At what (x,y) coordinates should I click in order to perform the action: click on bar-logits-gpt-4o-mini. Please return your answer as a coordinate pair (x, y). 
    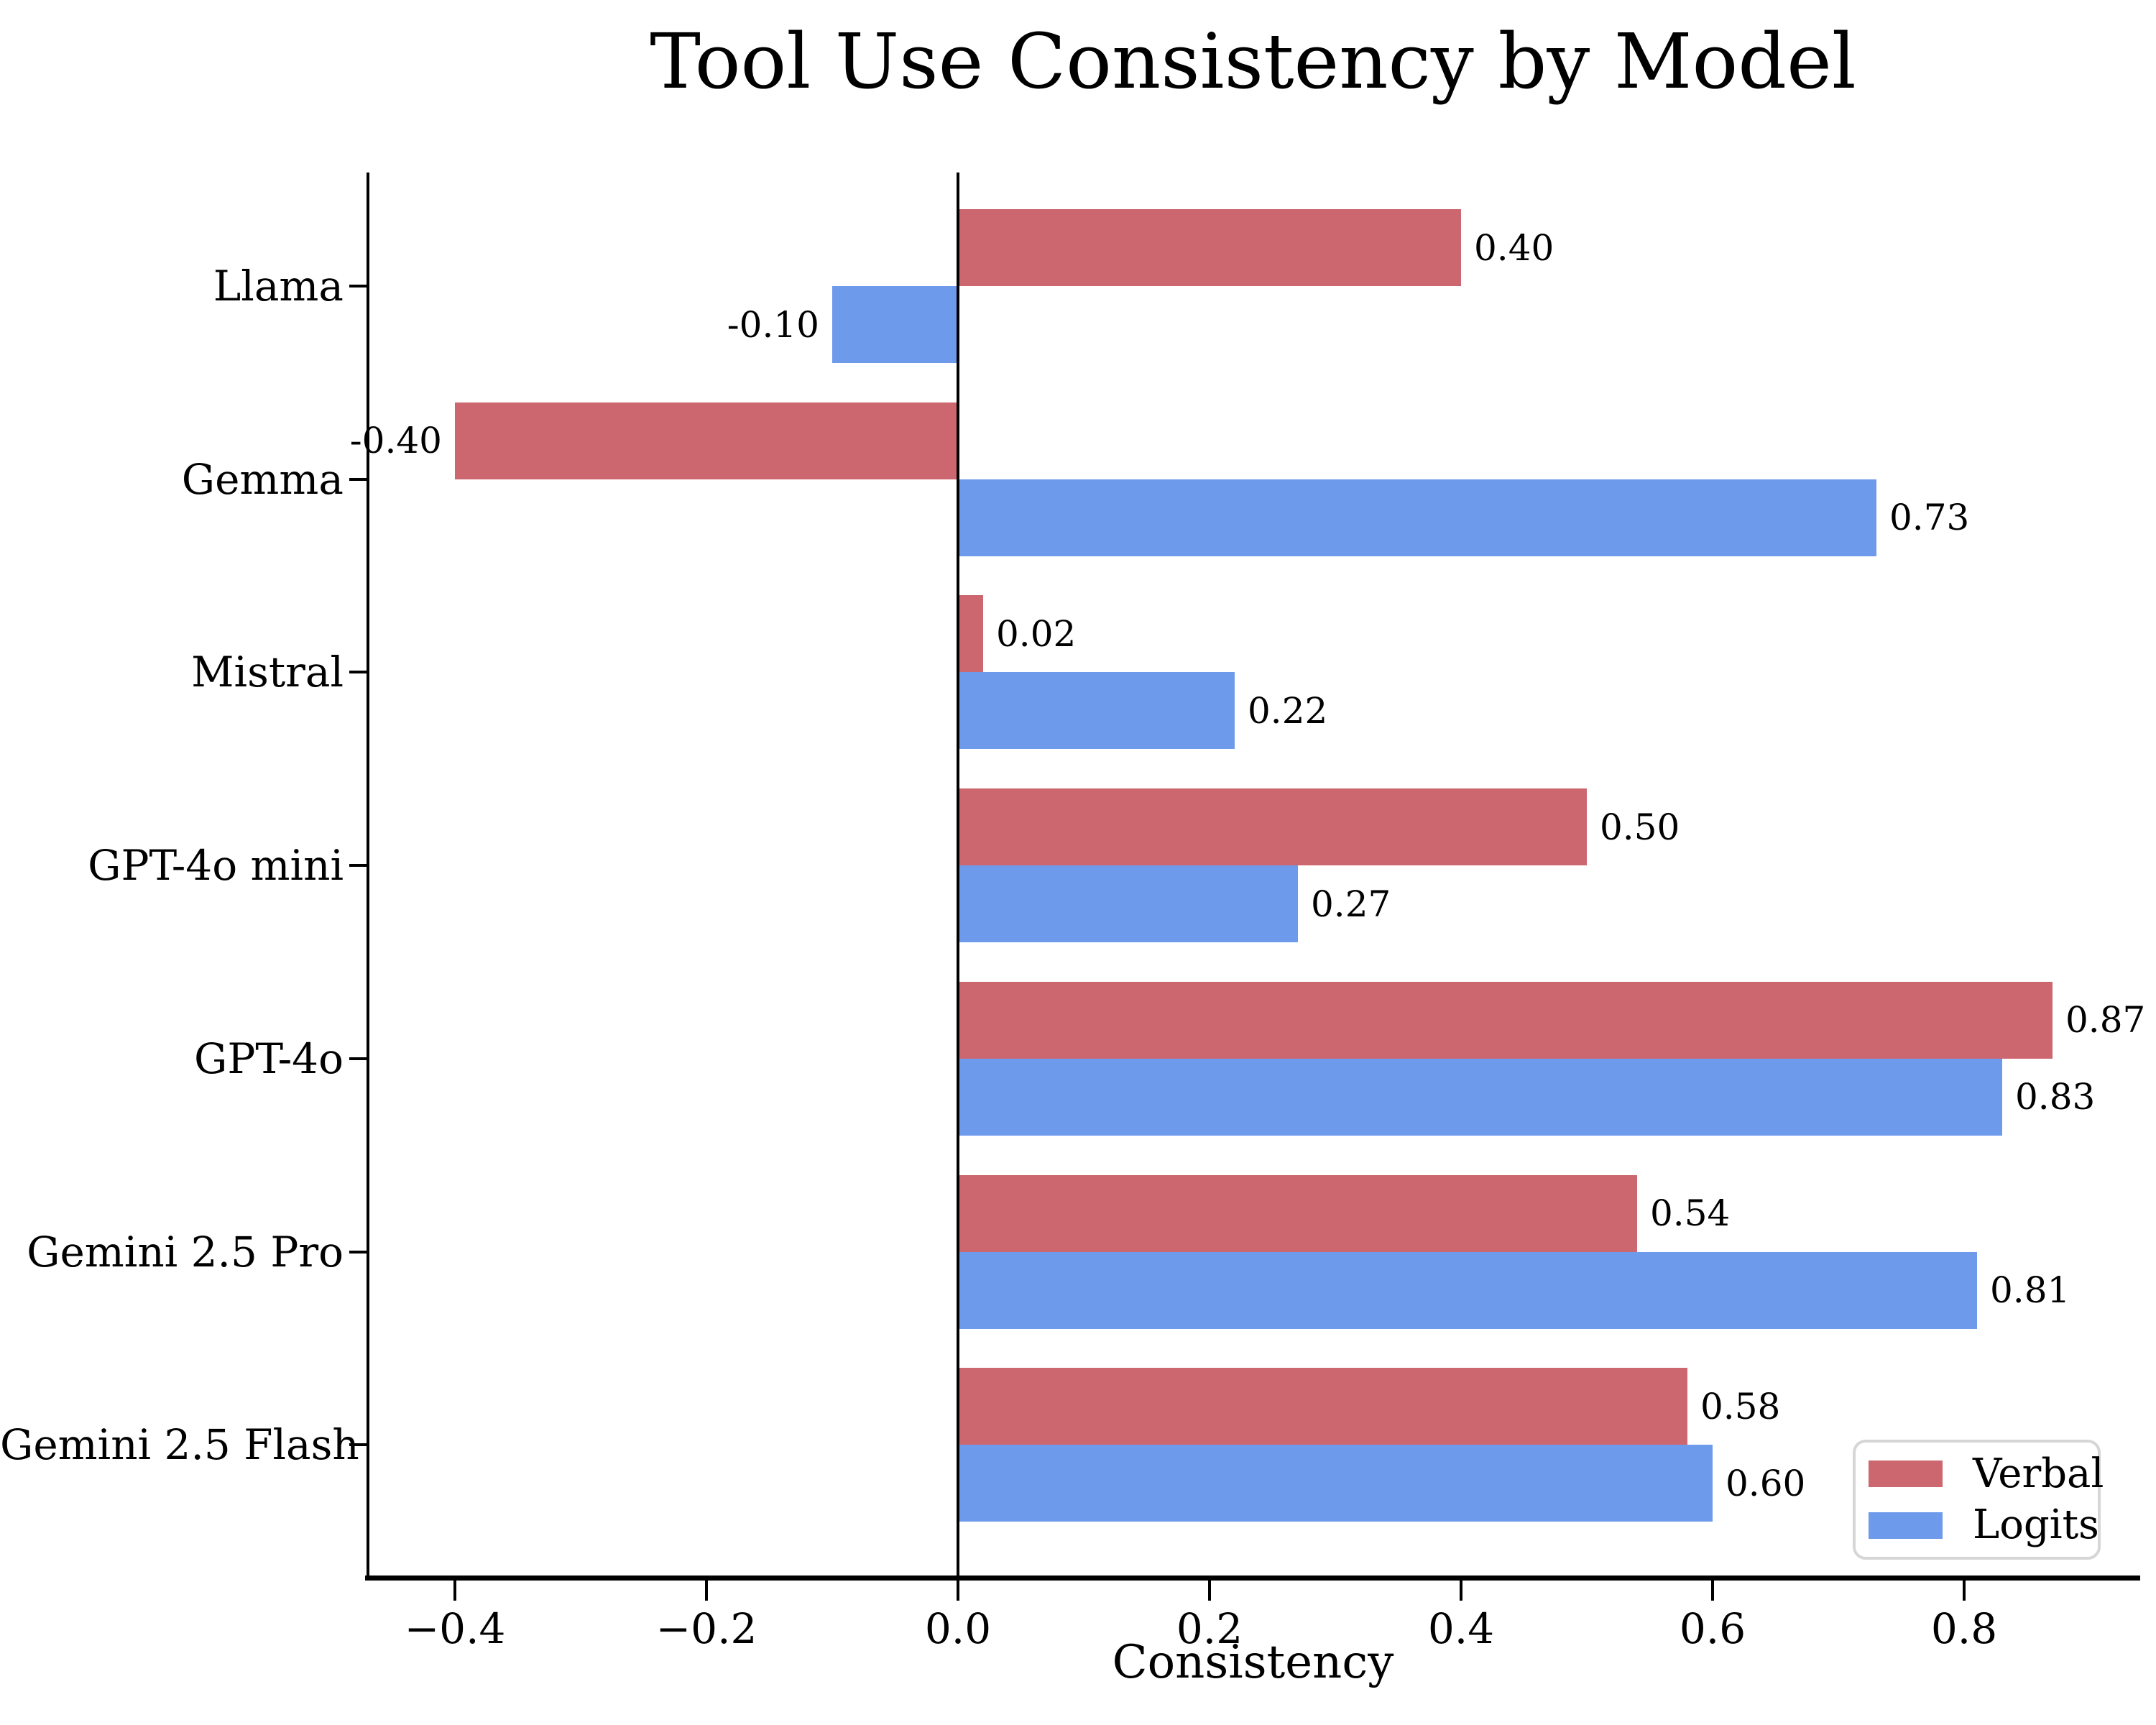
    Looking at the image, I should click on (1128, 903).